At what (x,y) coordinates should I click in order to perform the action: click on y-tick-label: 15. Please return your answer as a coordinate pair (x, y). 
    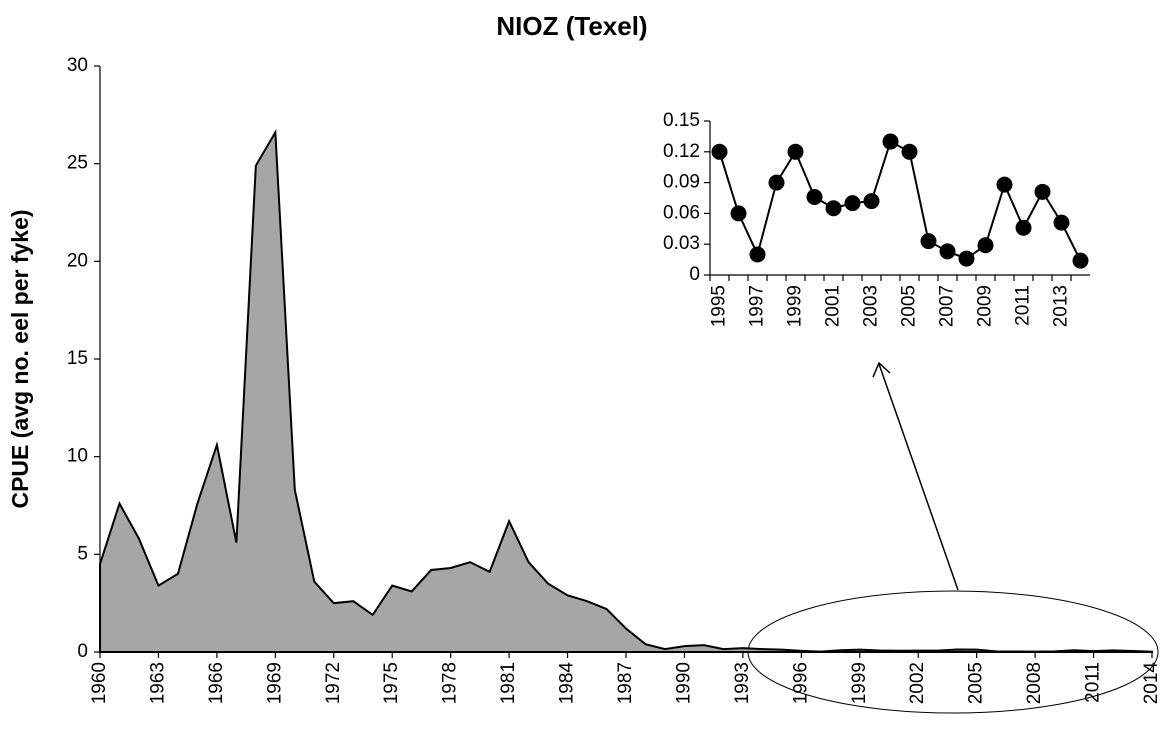
    Looking at the image, I should click on (77, 358).